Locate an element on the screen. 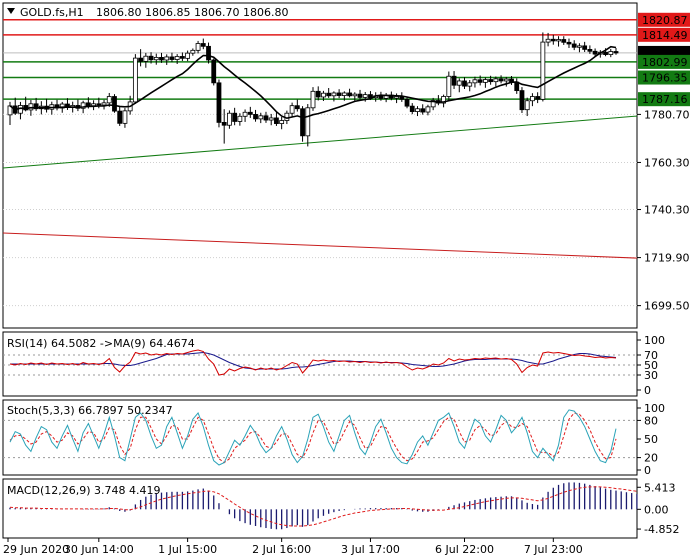 The height and width of the screenshot is (560, 700). price-axis: 1780.70 1760.30 1740.30 1719.90 1699.50 is located at coordinates (663, 210).